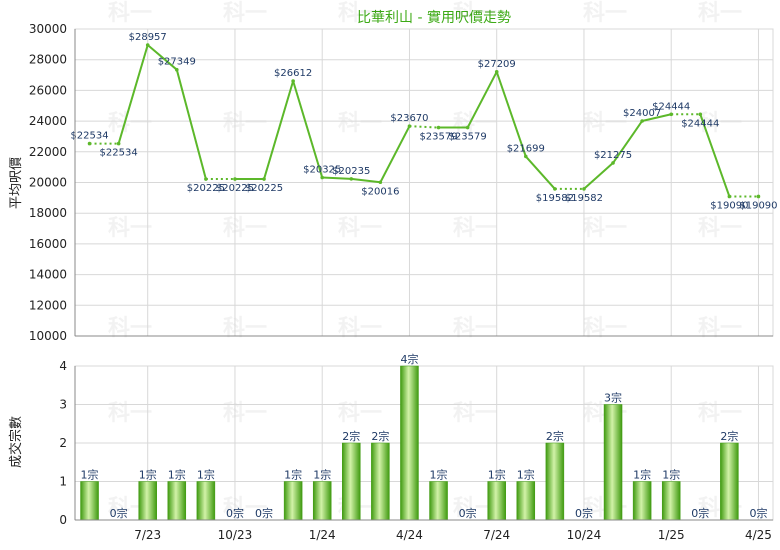 The height and width of the screenshot is (550, 780). What do you see at coordinates (16, 183) in the screenshot?
I see `line-chart-y-axis-label: 平均呎價` at bounding box center [16, 183].